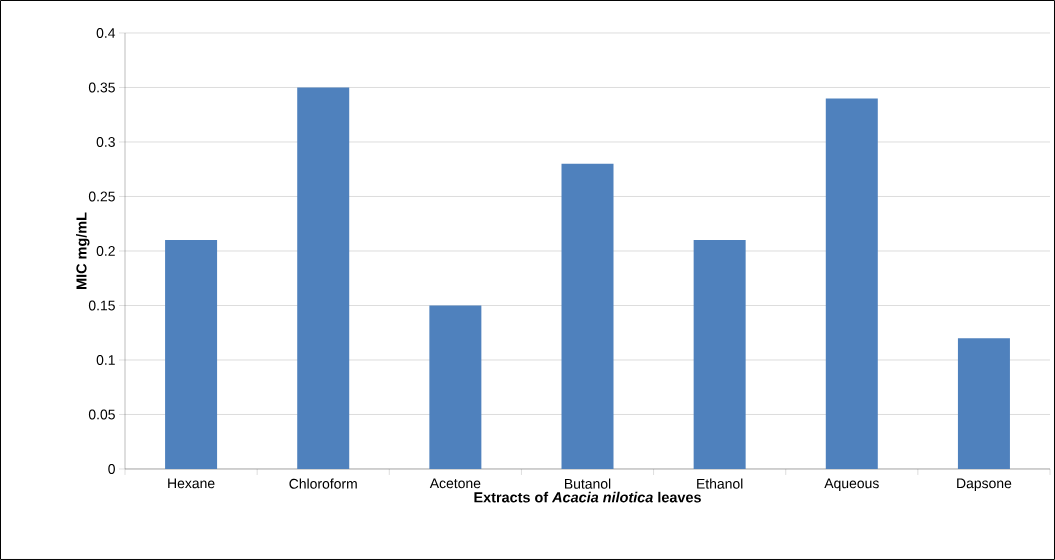  What do you see at coordinates (323, 483) in the screenshot?
I see `x-tick-label: Chloroform` at bounding box center [323, 483].